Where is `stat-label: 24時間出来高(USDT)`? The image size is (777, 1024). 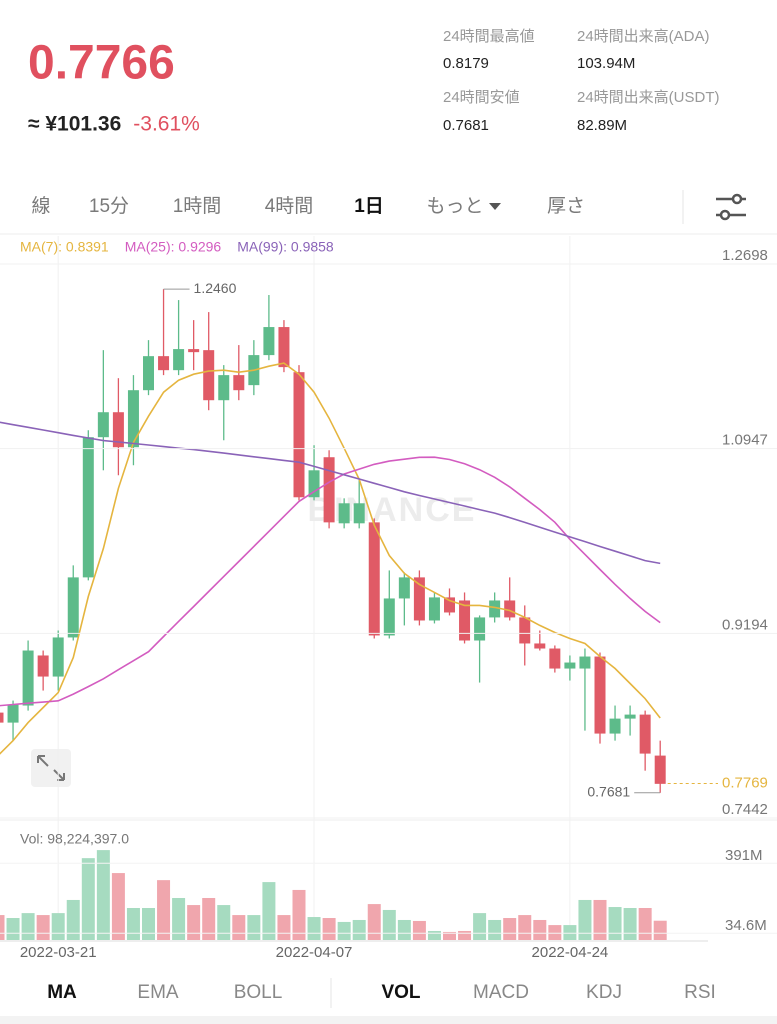
stat-label: 24時間出来高(USDT) is located at coordinates (648, 97).